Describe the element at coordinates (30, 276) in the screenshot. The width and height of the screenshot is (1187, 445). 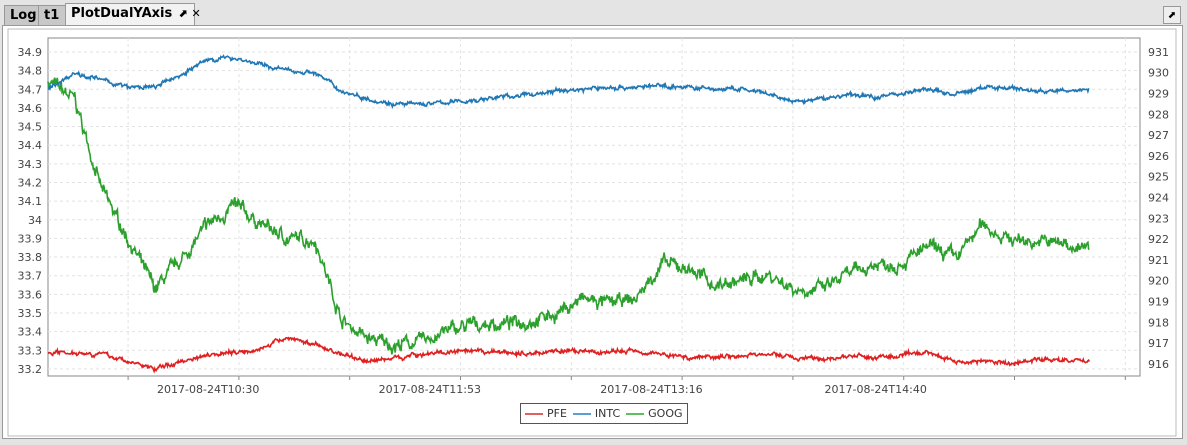
I see `left-tick-label: 33.7` at that location.